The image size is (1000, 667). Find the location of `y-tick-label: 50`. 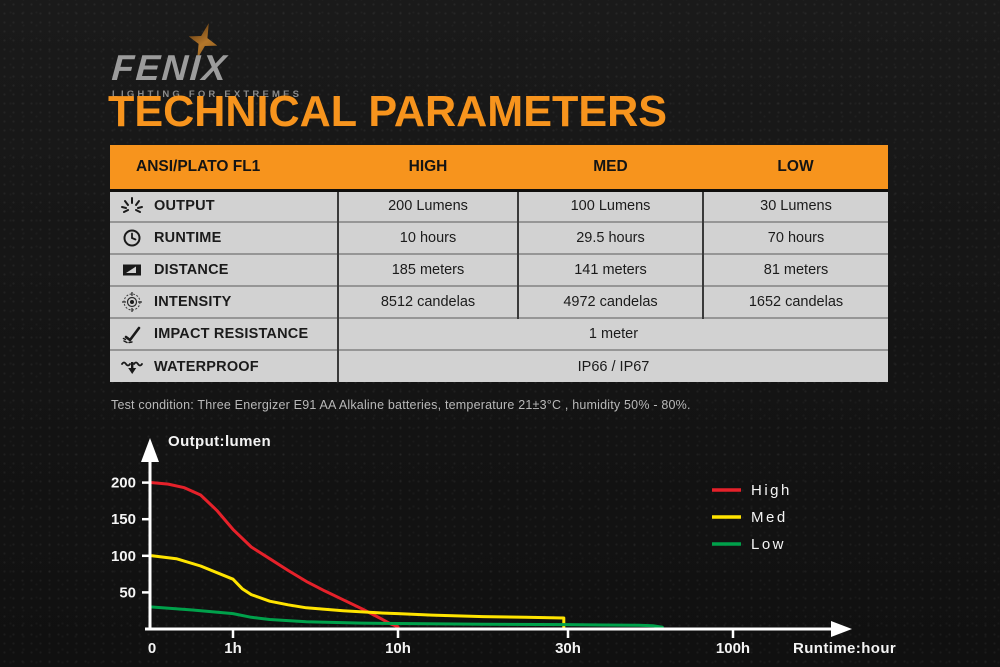

y-tick-label: 50 is located at coordinates (127, 592).